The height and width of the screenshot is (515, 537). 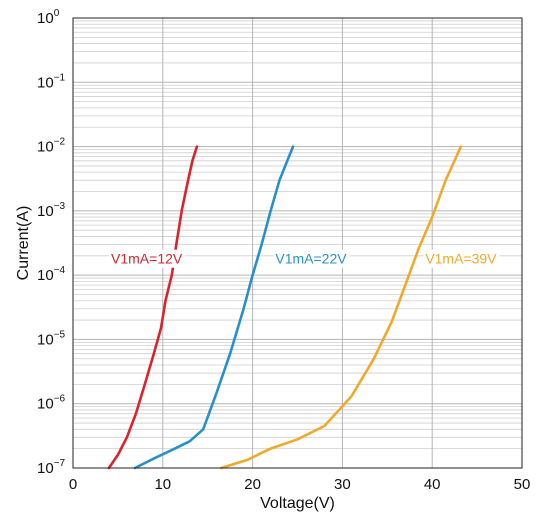 What do you see at coordinates (432, 484) in the screenshot?
I see `x-tick-label: 40` at bounding box center [432, 484].